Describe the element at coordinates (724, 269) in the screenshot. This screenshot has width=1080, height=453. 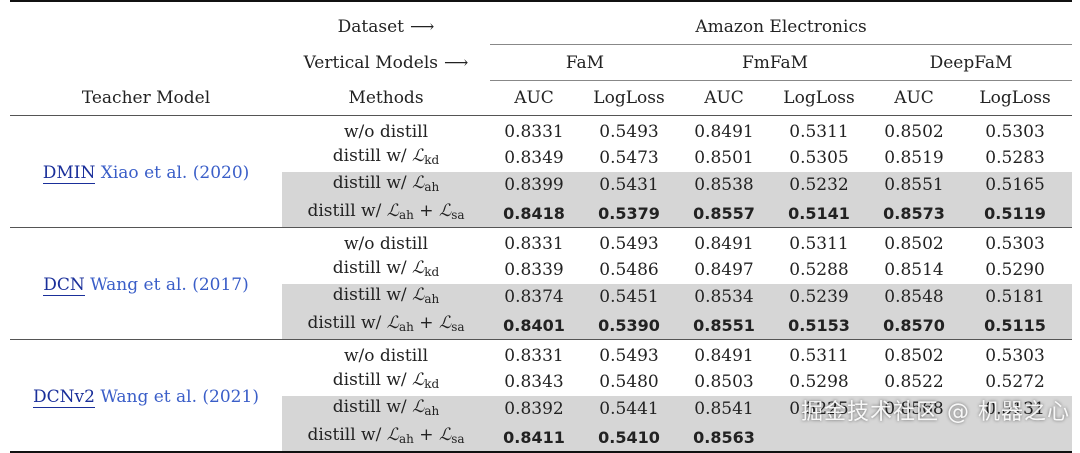
I see `value-cell: 0.8497` at that location.